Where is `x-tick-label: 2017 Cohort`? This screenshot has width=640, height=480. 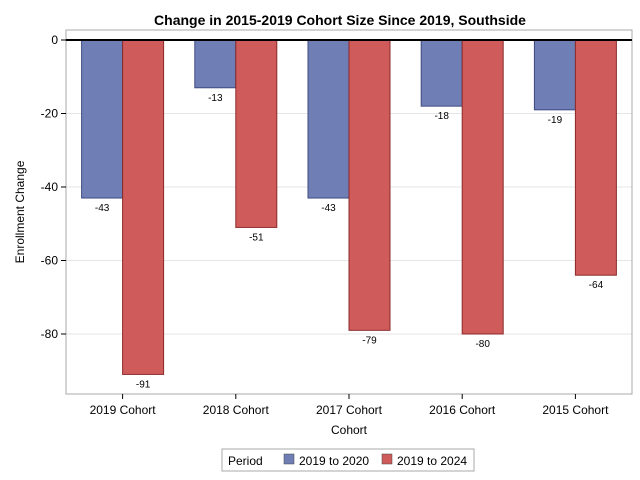
x-tick-label: 2017 Cohort is located at coordinates (349, 410).